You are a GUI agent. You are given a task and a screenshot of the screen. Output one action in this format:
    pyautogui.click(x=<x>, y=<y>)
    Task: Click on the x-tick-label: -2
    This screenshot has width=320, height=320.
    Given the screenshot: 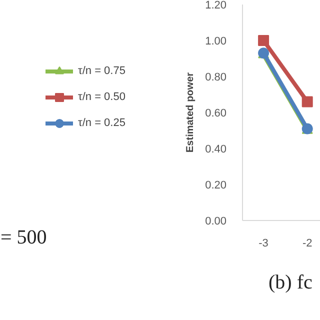 What is the action you would take?
    pyautogui.click(x=307, y=244)
    